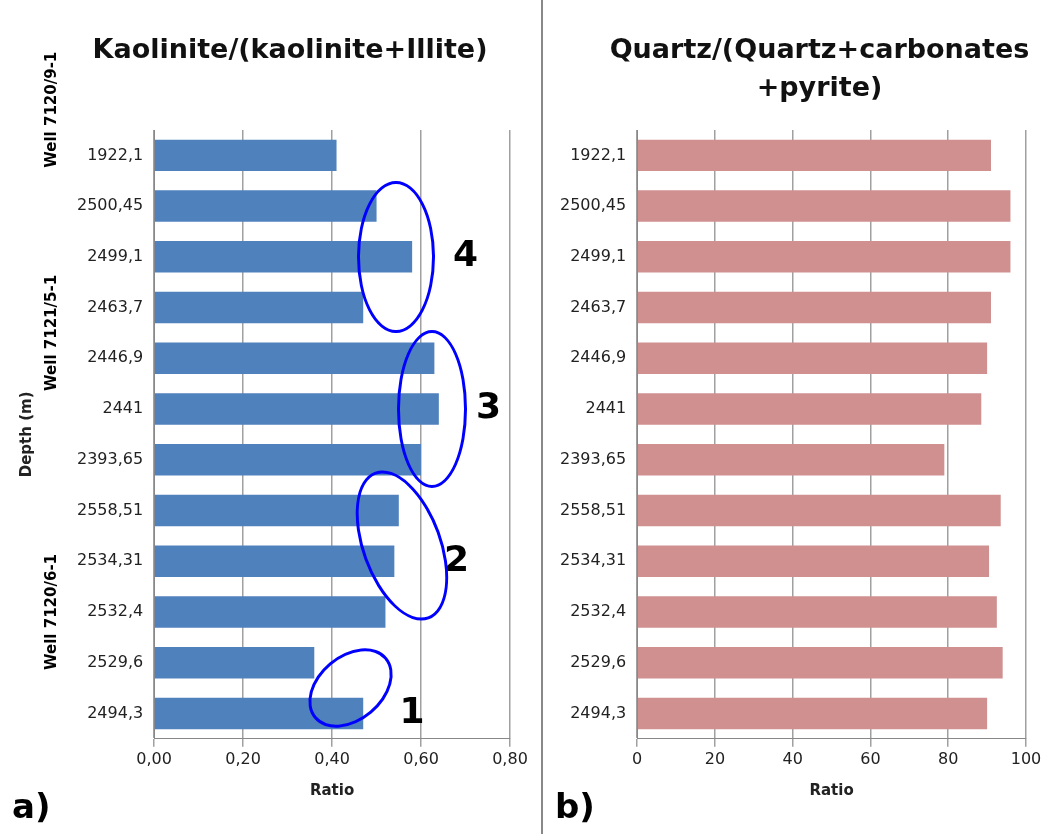 Image resolution: width=1056 pixels, height=834 pixels. Describe the element at coordinates (792, 758) in the screenshot. I see `x-tick-label: 40` at that location.